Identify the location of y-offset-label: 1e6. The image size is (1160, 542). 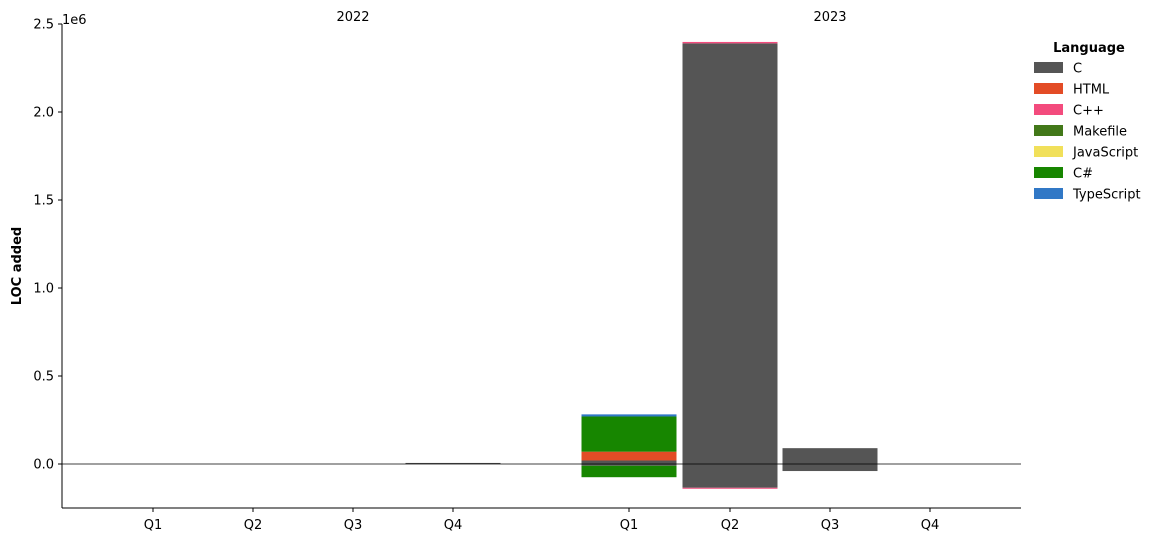
(74, 20).